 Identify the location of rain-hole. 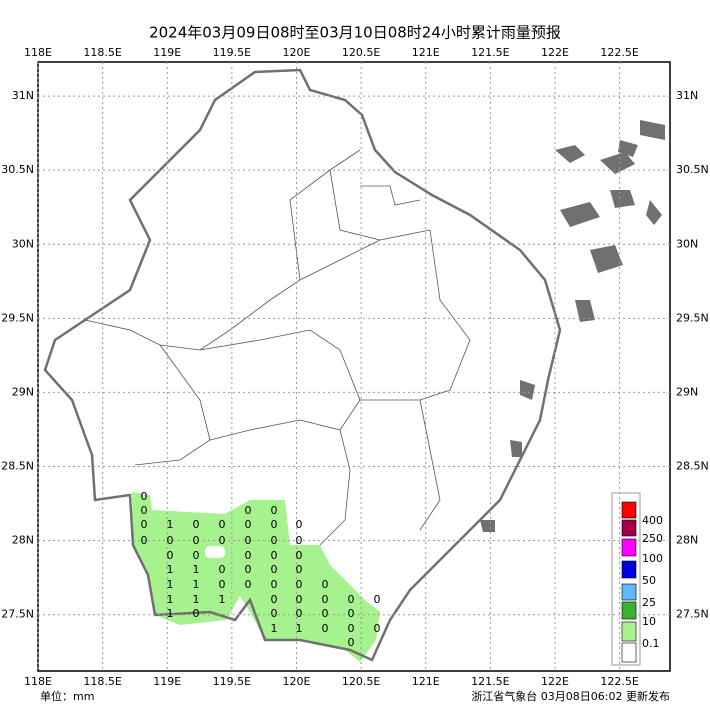
(215, 552).